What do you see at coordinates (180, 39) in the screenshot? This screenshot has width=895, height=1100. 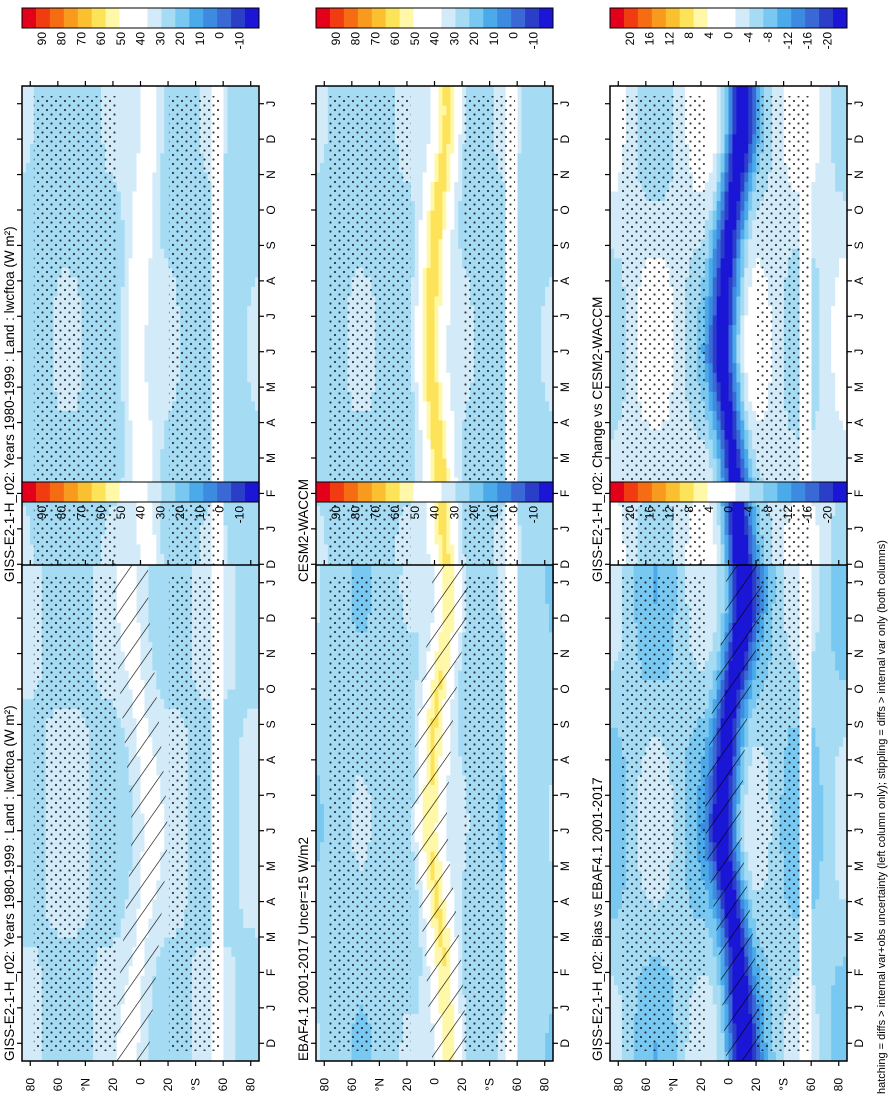 I see `colorbar-label: 20` at bounding box center [180, 39].